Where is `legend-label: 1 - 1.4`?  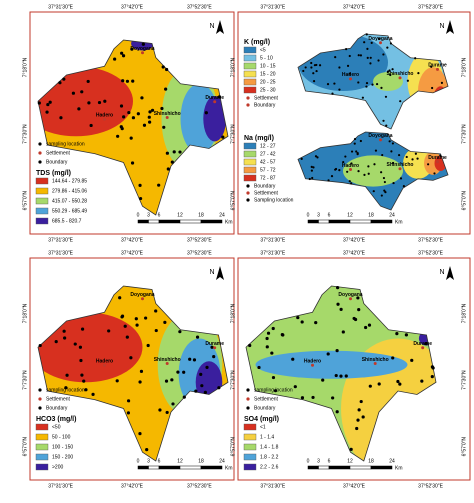
legend-label: 1 - 1.4 is located at coordinates (267, 437).